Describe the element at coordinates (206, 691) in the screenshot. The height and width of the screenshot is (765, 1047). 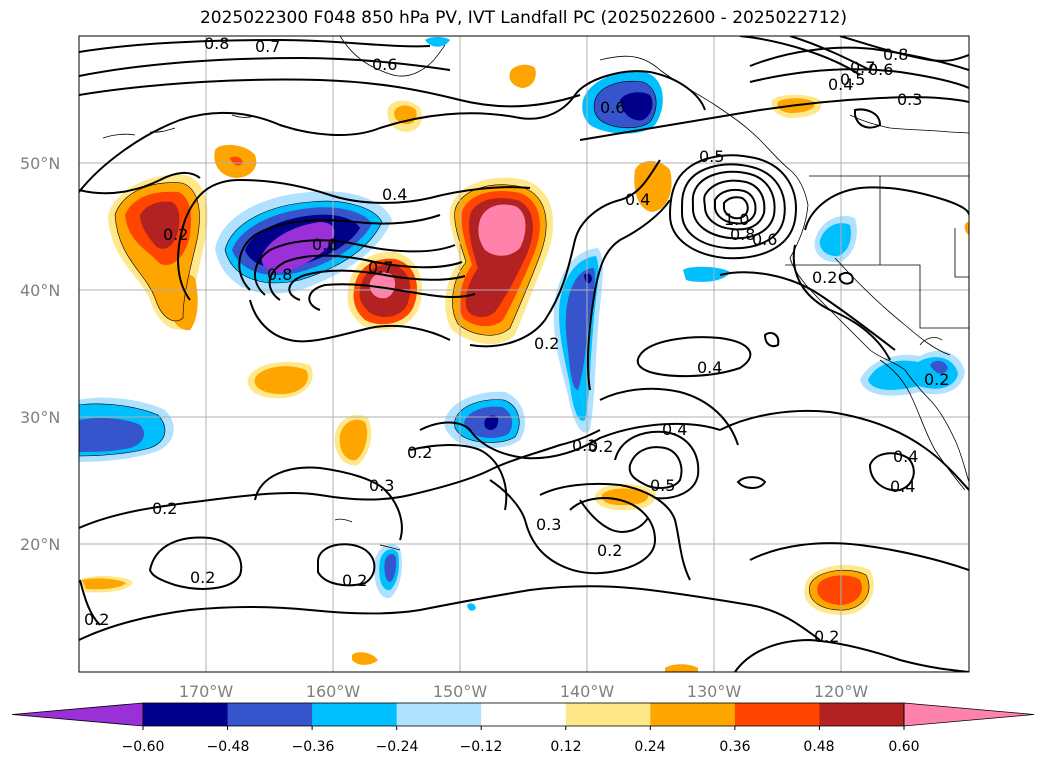
I see `lon-label: 170°W` at that location.